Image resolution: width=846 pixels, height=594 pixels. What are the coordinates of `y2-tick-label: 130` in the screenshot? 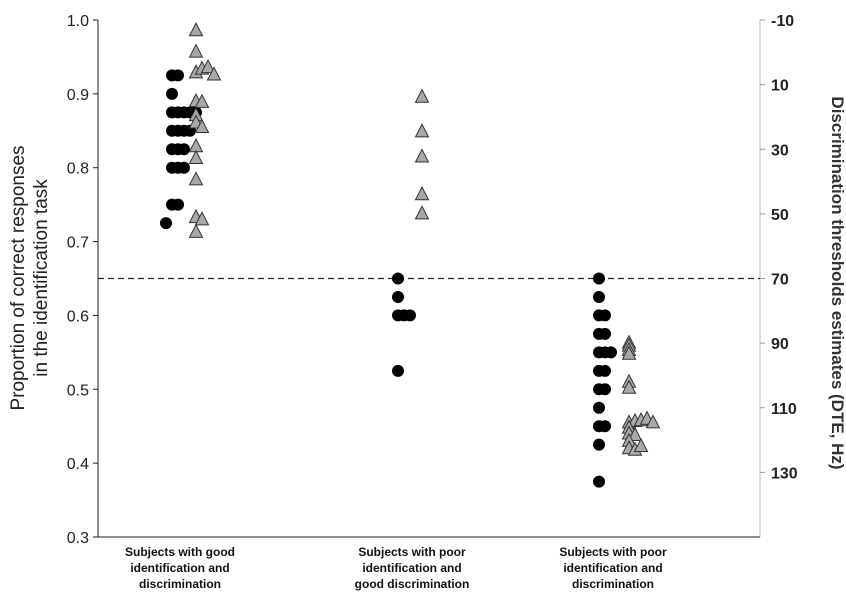 It's located at (784, 473).